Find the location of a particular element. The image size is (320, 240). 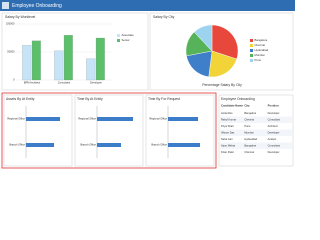

legend-label: Associate is located at coordinates (128, 35).